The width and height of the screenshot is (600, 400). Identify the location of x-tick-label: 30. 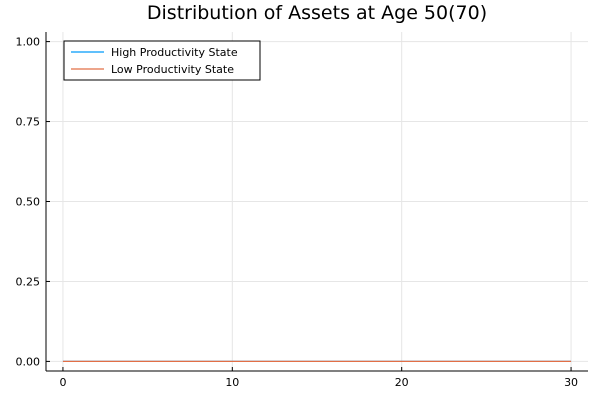
(571, 382).